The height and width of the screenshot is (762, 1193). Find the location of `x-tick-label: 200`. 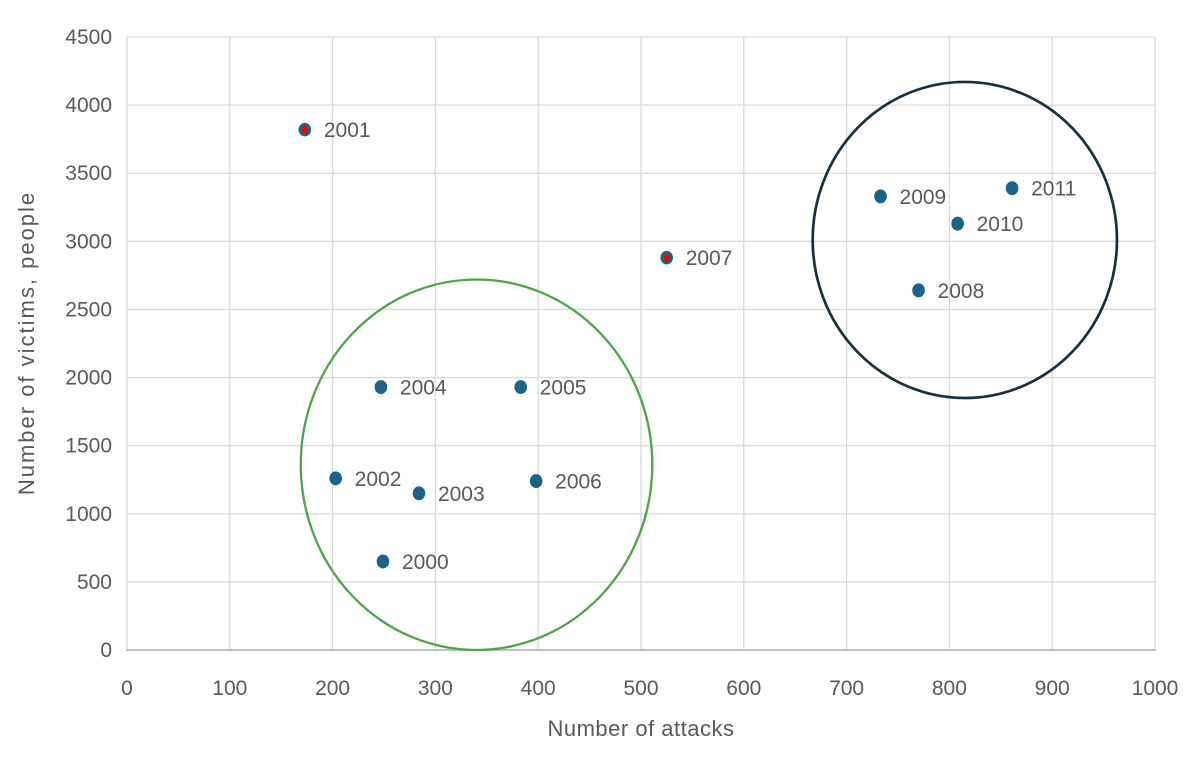

x-tick-label: 200 is located at coordinates (332, 688).